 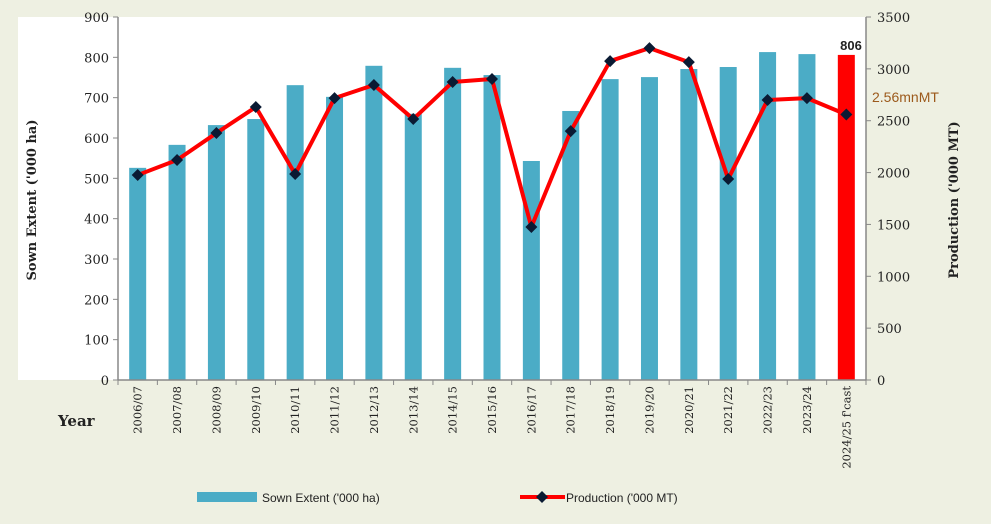 What do you see at coordinates (216, 410) in the screenshot?
I see `x-tick-label: 2008/09` at bounding box center [216, 410].